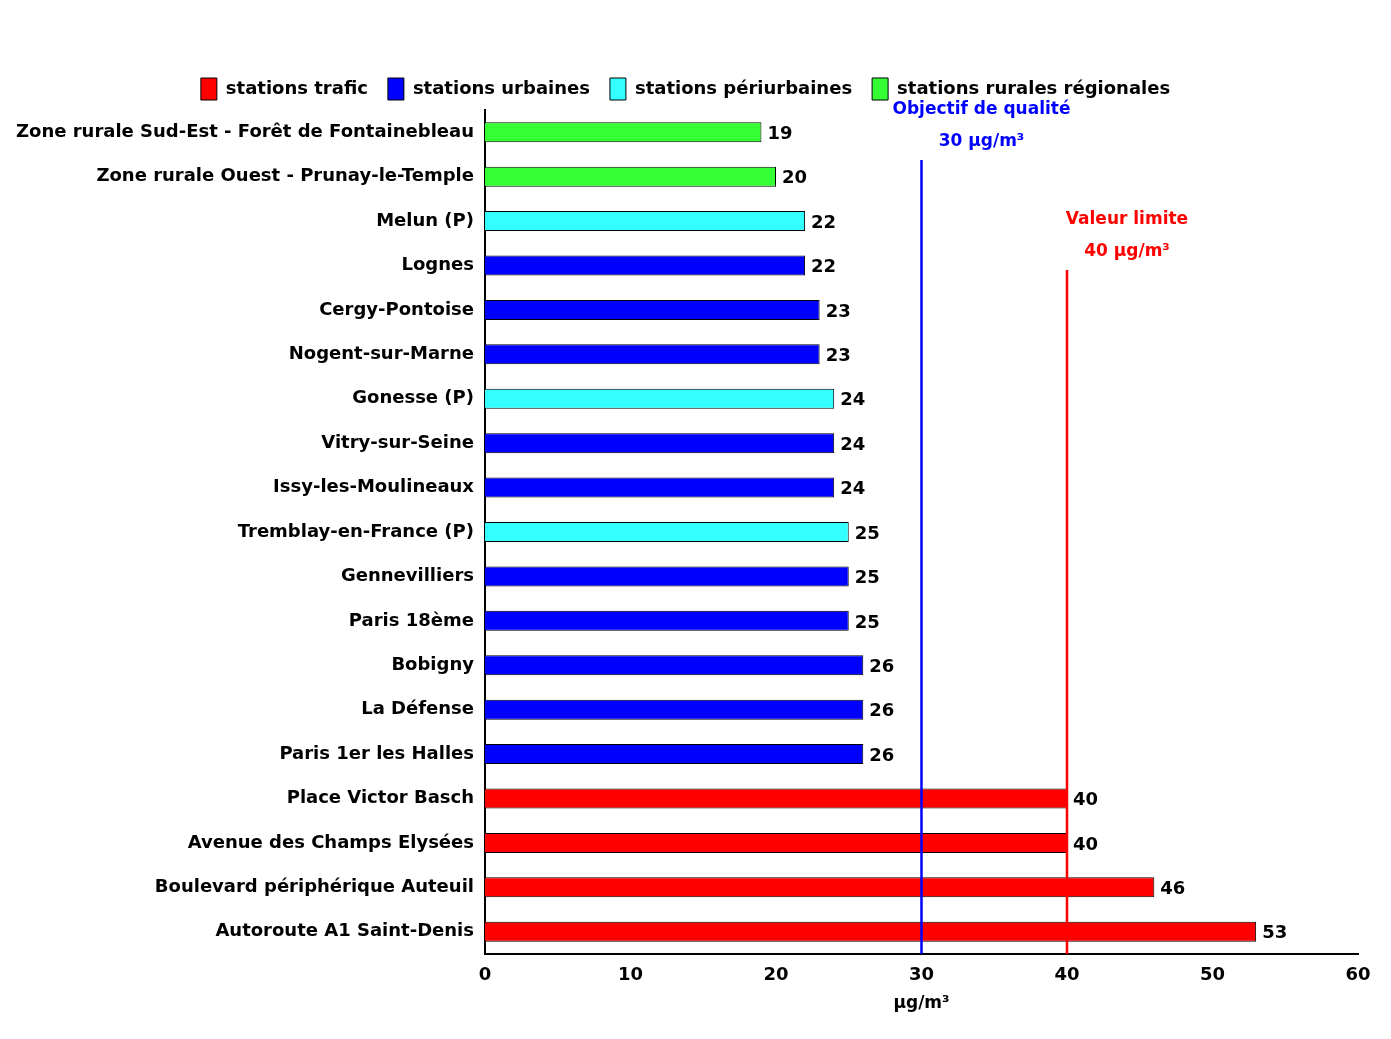 The height and width of the screenshot is (1039, 1391). I want to click on y-tick-label: La Défense, so click(417, 708).